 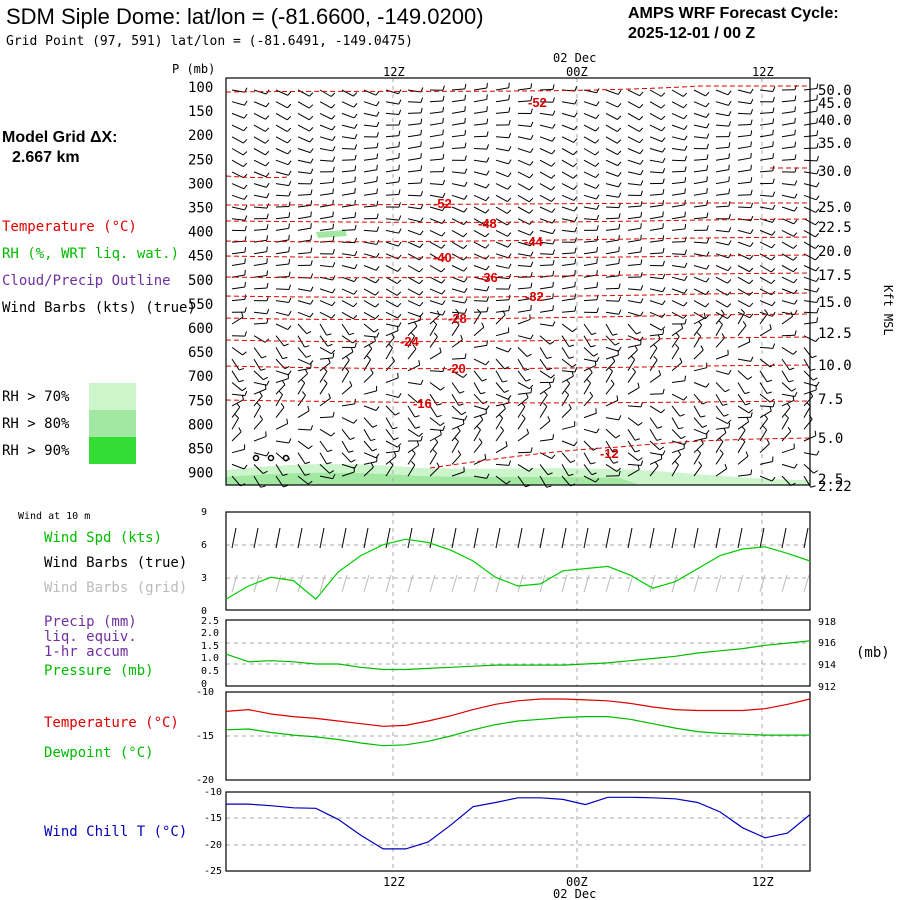 I want to click on bottom-tick-12z-b: 12Z, so click(x=763, y=882).